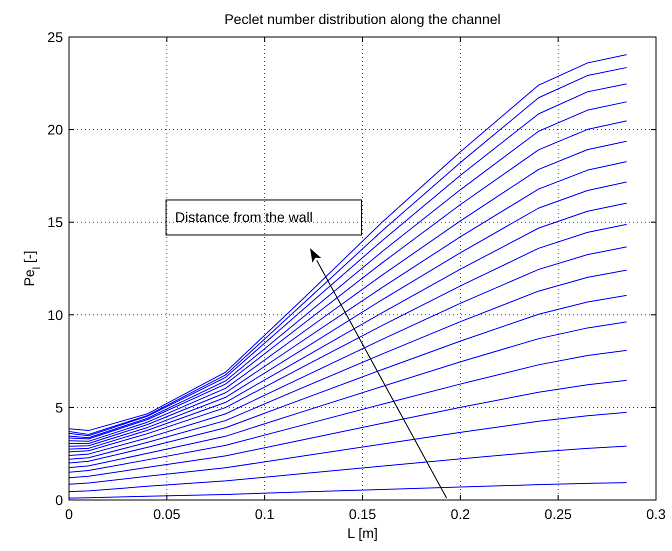  Describe the element at coordinates (55, 314) in the screenshot. I see `y-tick-label: 10` at that location.